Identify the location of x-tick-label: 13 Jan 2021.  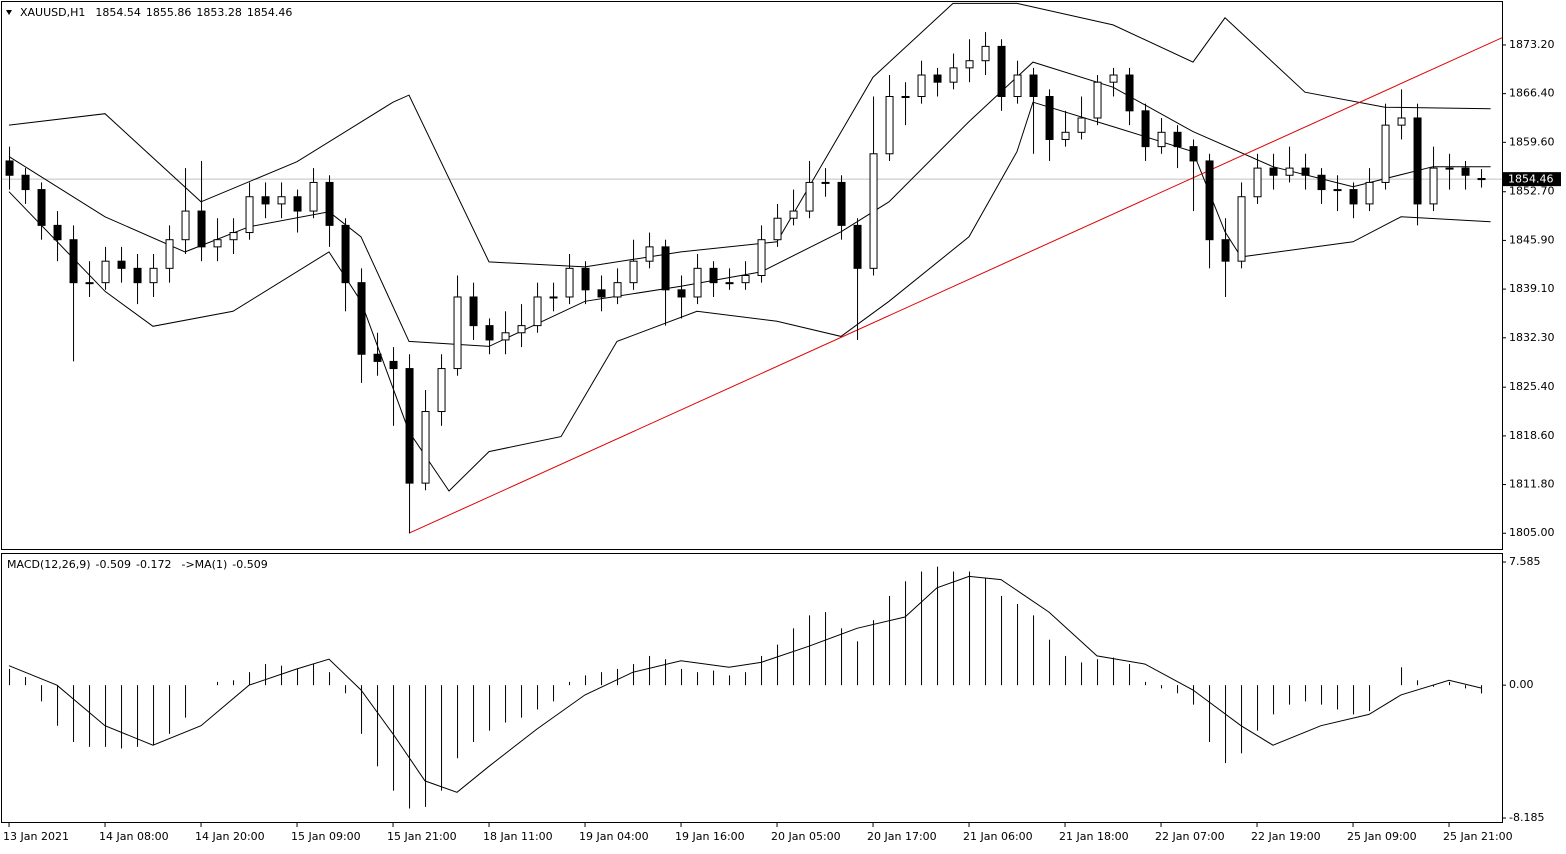
(36, 836).